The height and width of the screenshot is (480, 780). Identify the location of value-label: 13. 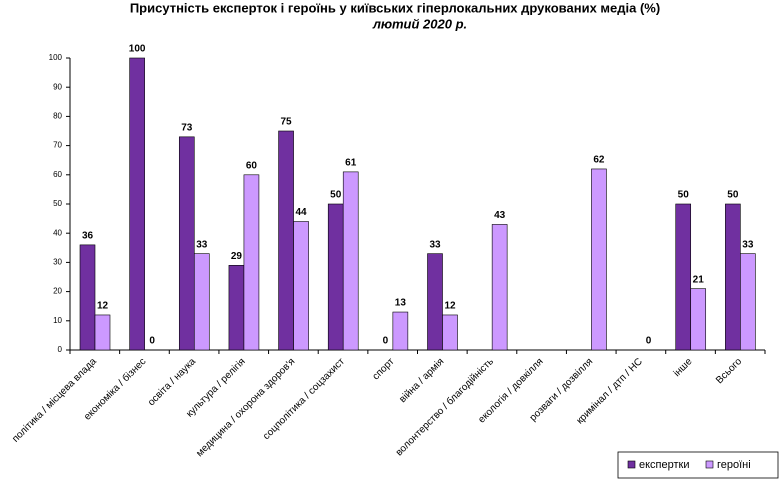
(401, 303).